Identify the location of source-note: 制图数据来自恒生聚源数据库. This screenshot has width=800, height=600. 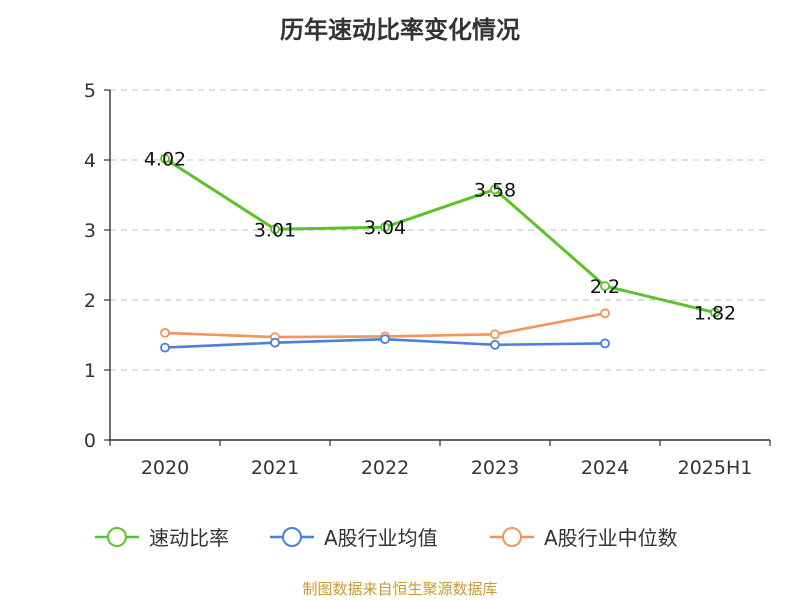
(400, 589).